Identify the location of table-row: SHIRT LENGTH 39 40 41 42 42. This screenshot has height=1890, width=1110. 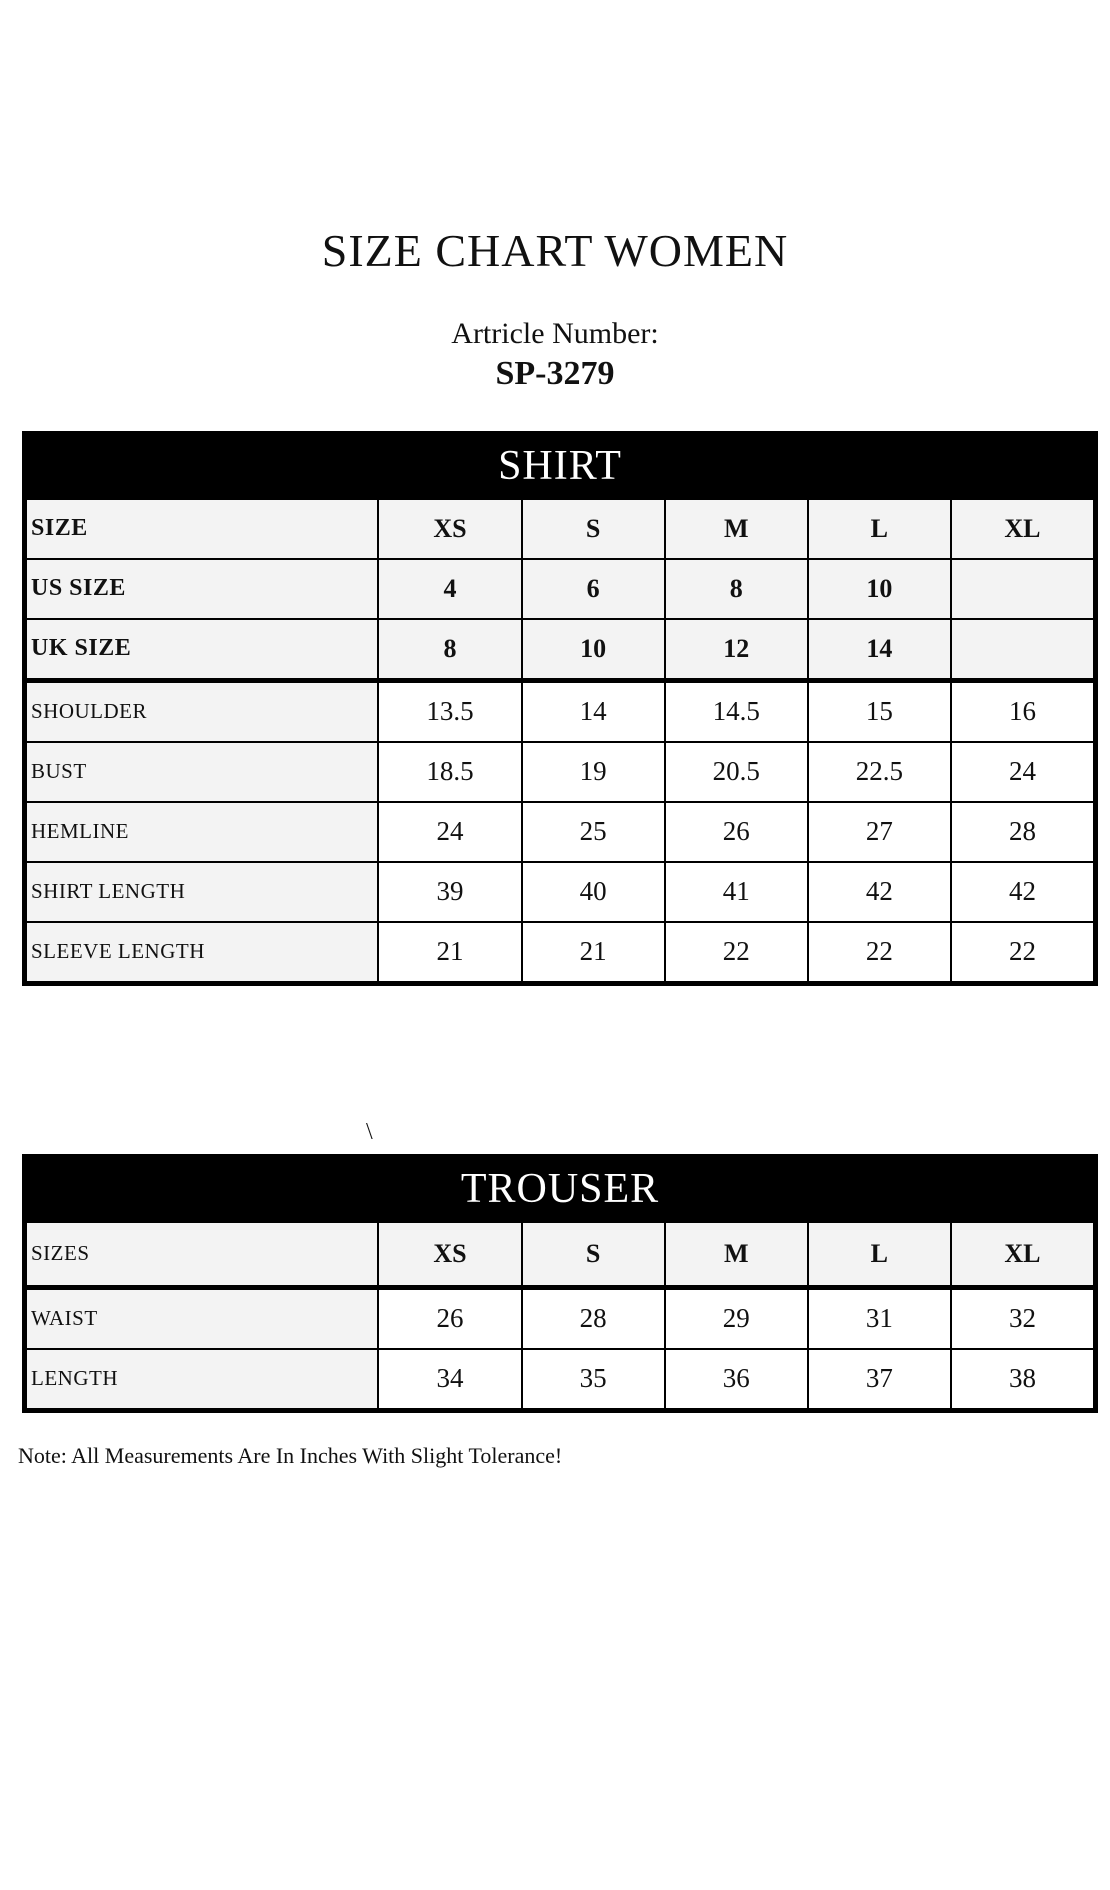
(560, 891).